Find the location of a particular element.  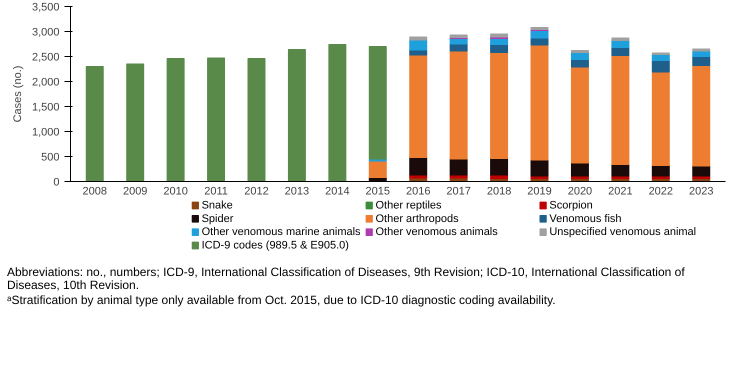

y-tick-label: 1,500 is located at coordinates (46, 108).